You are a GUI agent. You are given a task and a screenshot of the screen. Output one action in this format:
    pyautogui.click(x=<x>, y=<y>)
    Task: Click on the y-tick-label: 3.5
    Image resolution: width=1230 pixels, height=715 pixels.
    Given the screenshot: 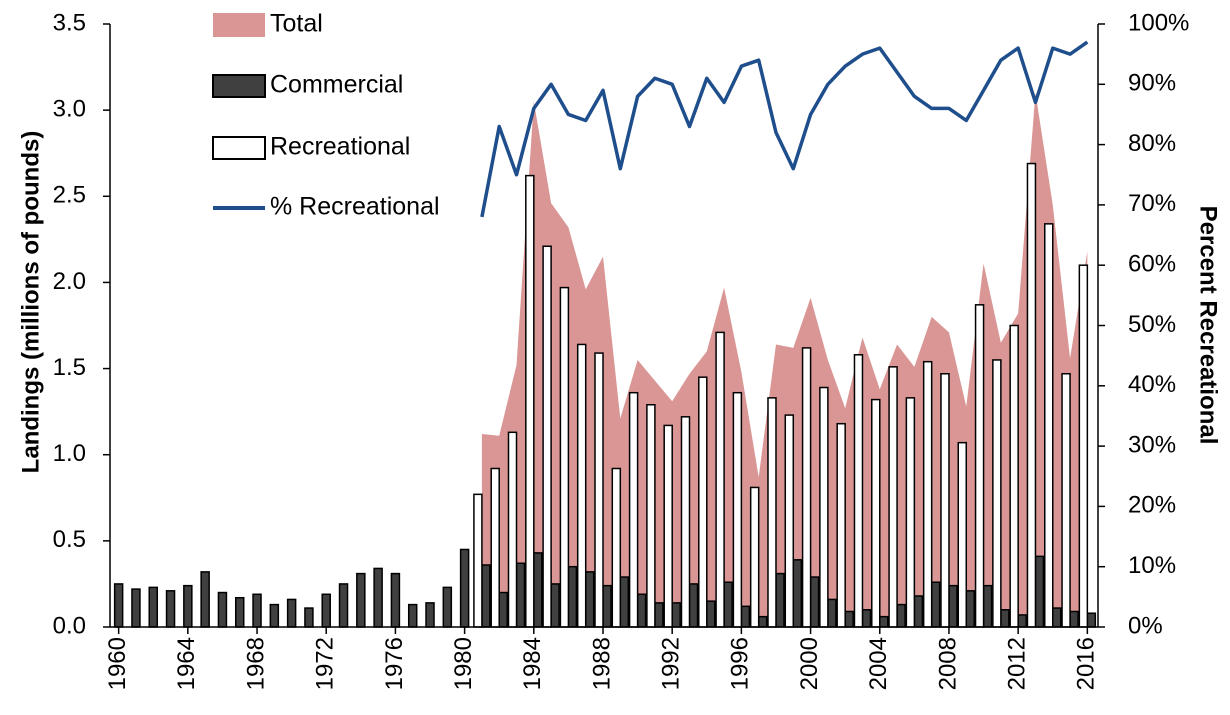 What is the action you would take?
    pyautogui.click(x=69, y=22)
    